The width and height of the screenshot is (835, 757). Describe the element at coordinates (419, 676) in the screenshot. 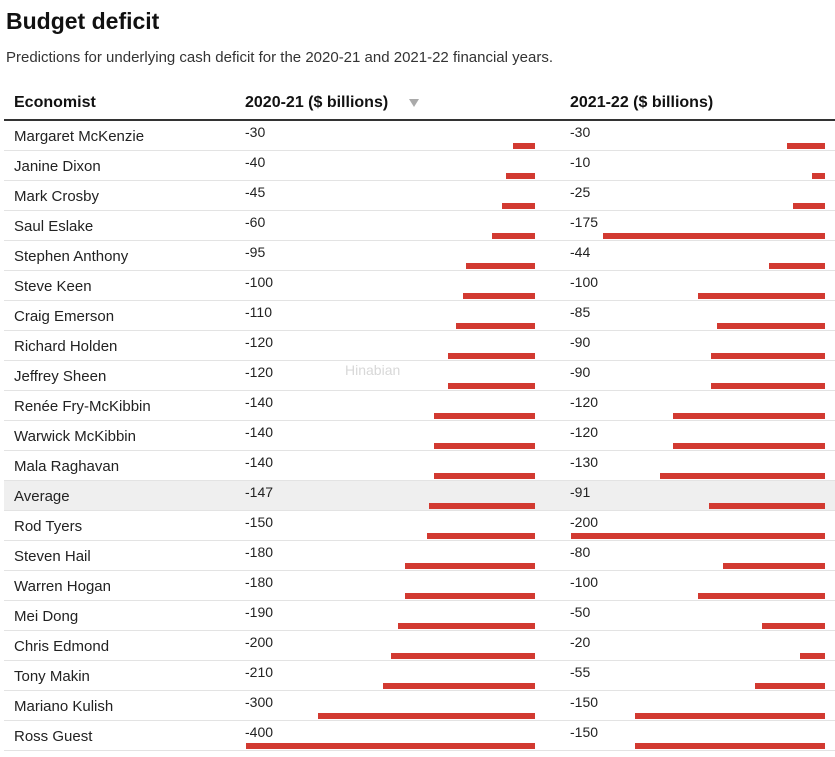

I see `table-row: Tony Makin -210 -55` at that location.